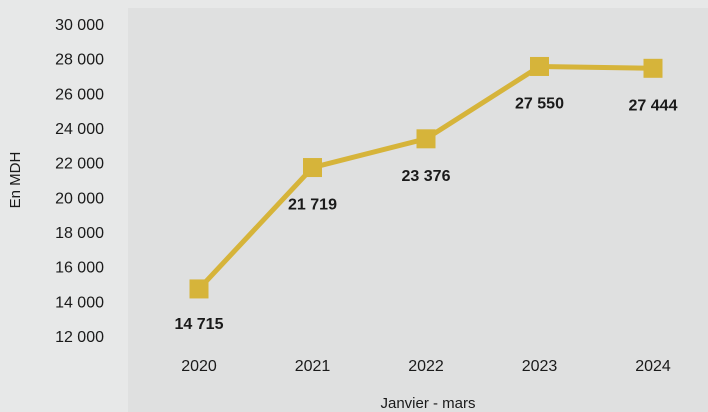 The width and height of the screenshot is (708, 412). What do you see at coordinates (199, 366) in the screenshot?
I see `x-tick-label: 2020` at bounding box center [199, 366].